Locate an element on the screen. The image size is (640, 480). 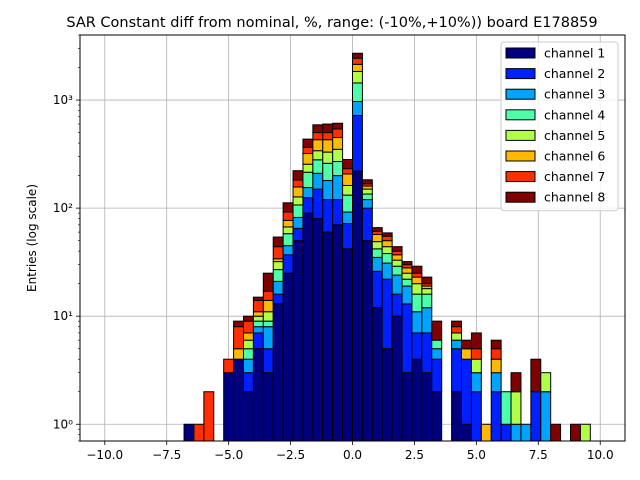
y-axis-label: Entries (log scale) is located at coordinates (32, 238).